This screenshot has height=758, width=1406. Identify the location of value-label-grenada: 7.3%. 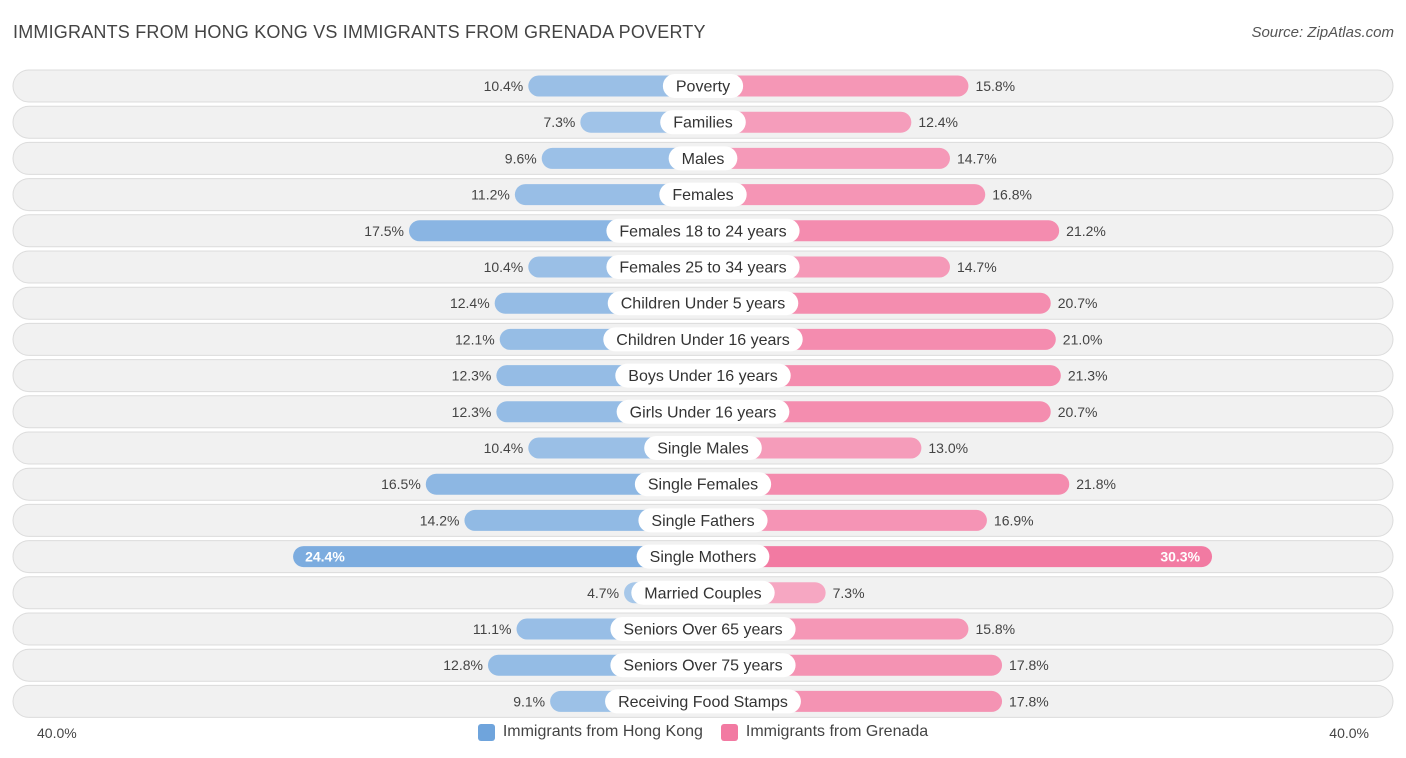
(849, 593).